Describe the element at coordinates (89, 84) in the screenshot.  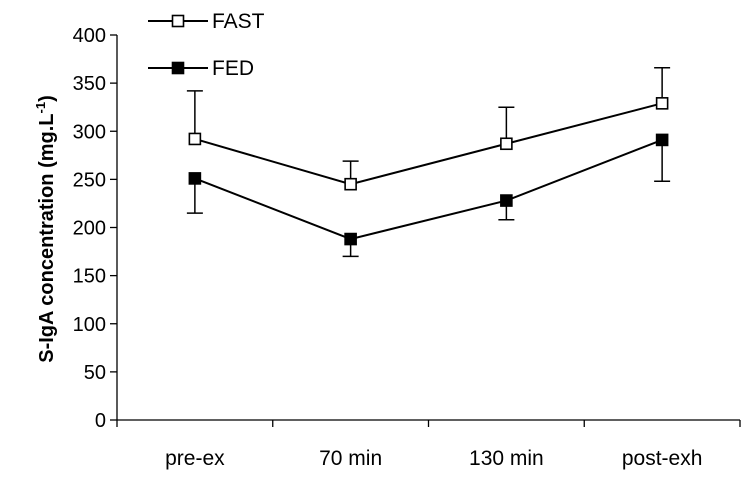
I see `y-tick-label: 350` at that location.